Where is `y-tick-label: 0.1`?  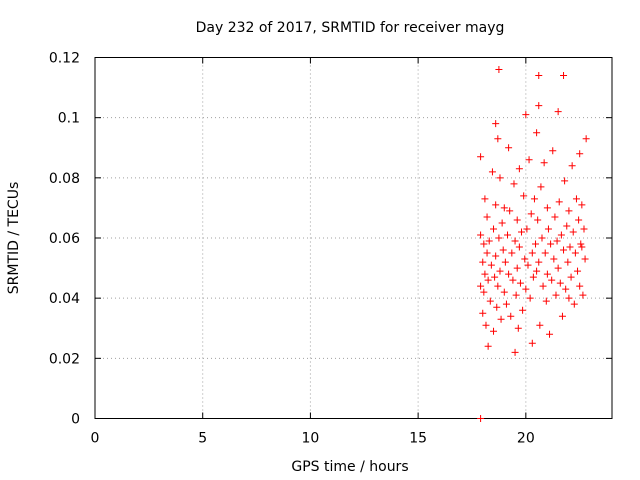 y-tick-label: 0.1 is located at coordinates (69, 119).